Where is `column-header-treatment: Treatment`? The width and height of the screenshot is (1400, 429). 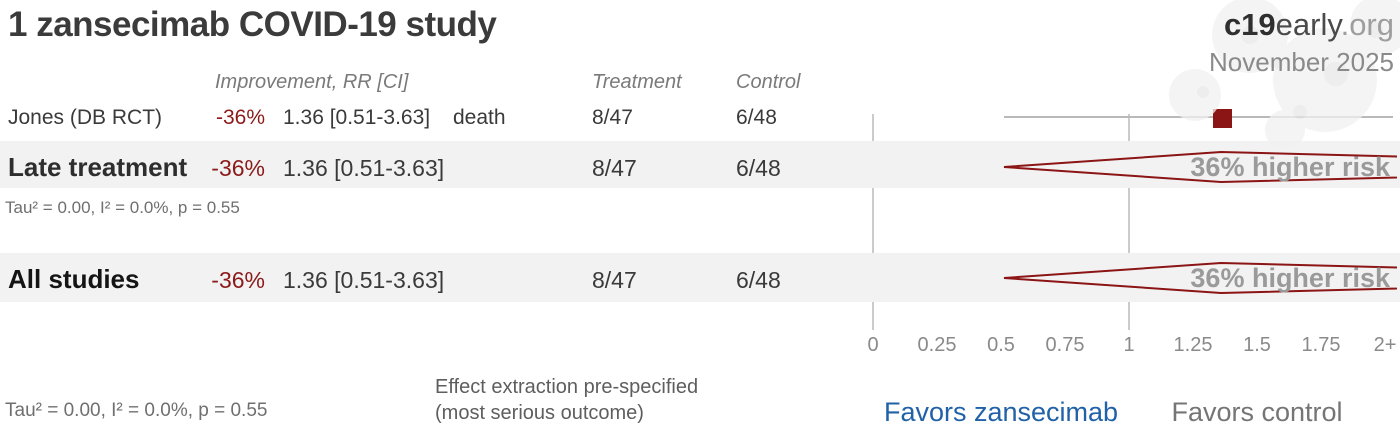 column-header-treatment: Treatment is located at coordinates (637, 82).